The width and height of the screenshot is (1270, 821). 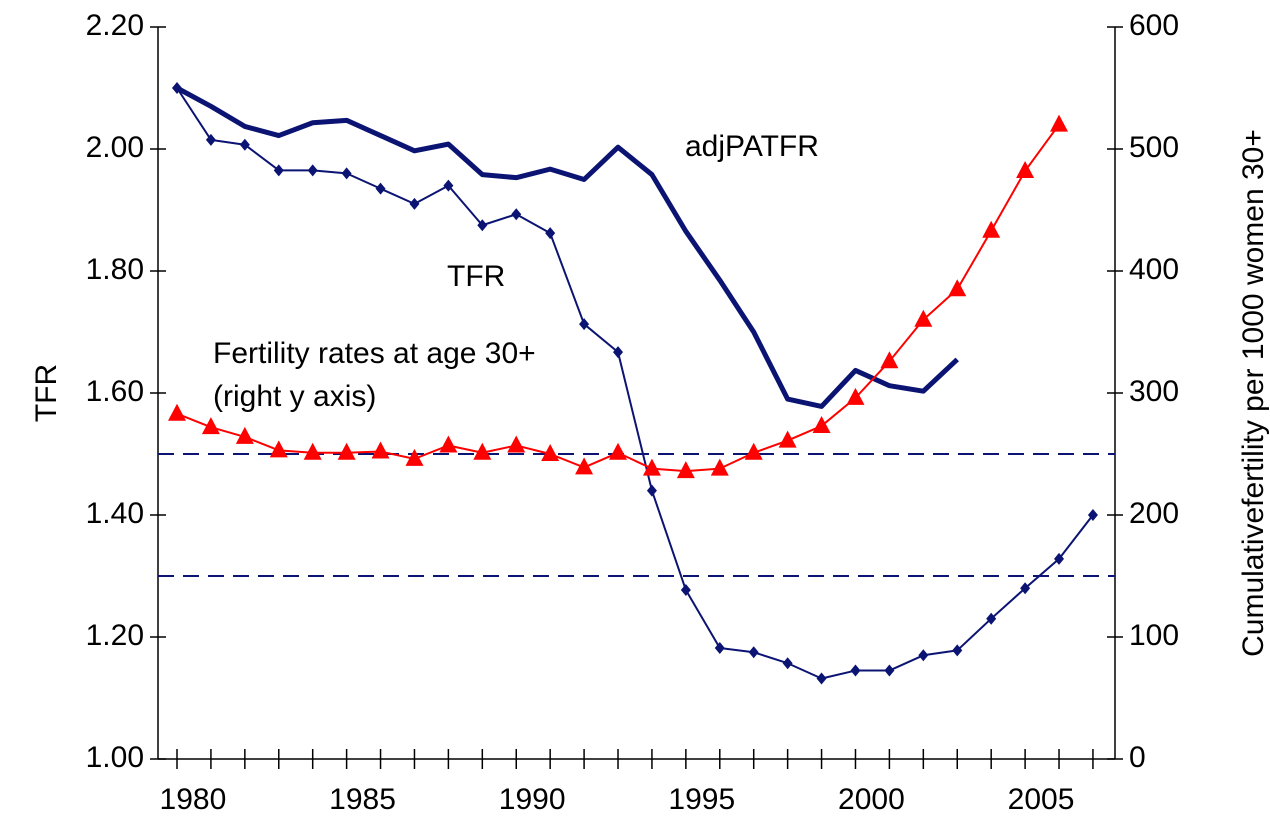 What do you see at coordinates (115, 147) in the screenshot?
I see `y-tick-label: 2.00` at bounding box center [115, 147].